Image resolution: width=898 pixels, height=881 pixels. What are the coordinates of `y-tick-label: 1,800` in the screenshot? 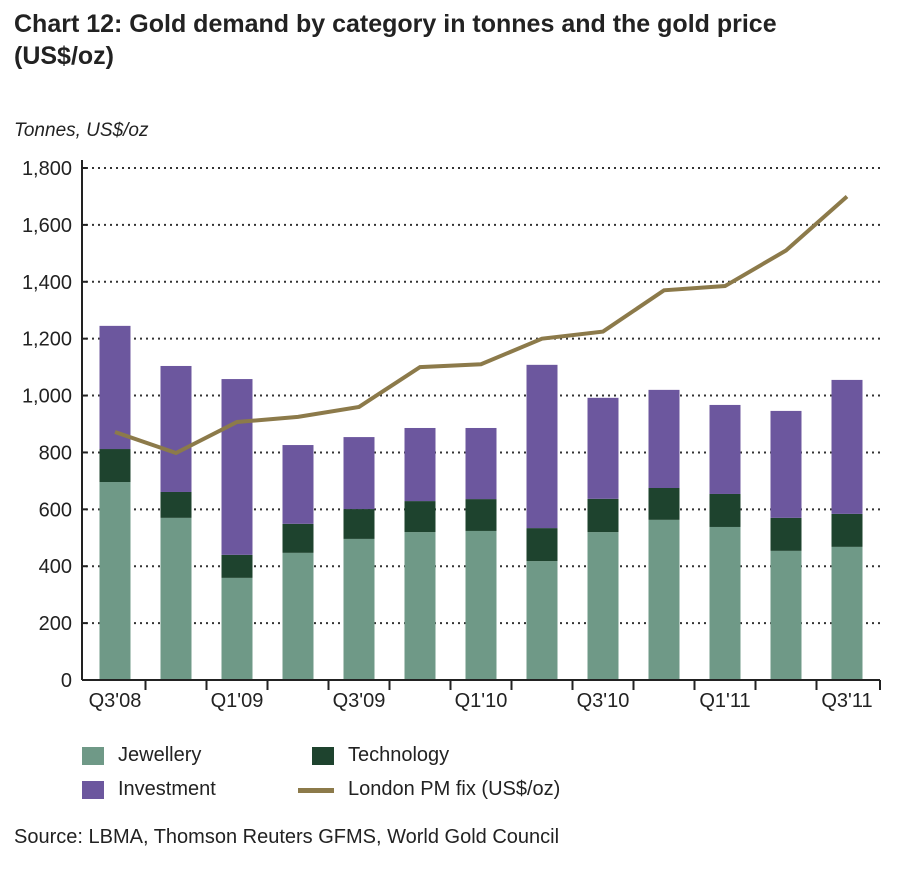 It's located at (47, 169).